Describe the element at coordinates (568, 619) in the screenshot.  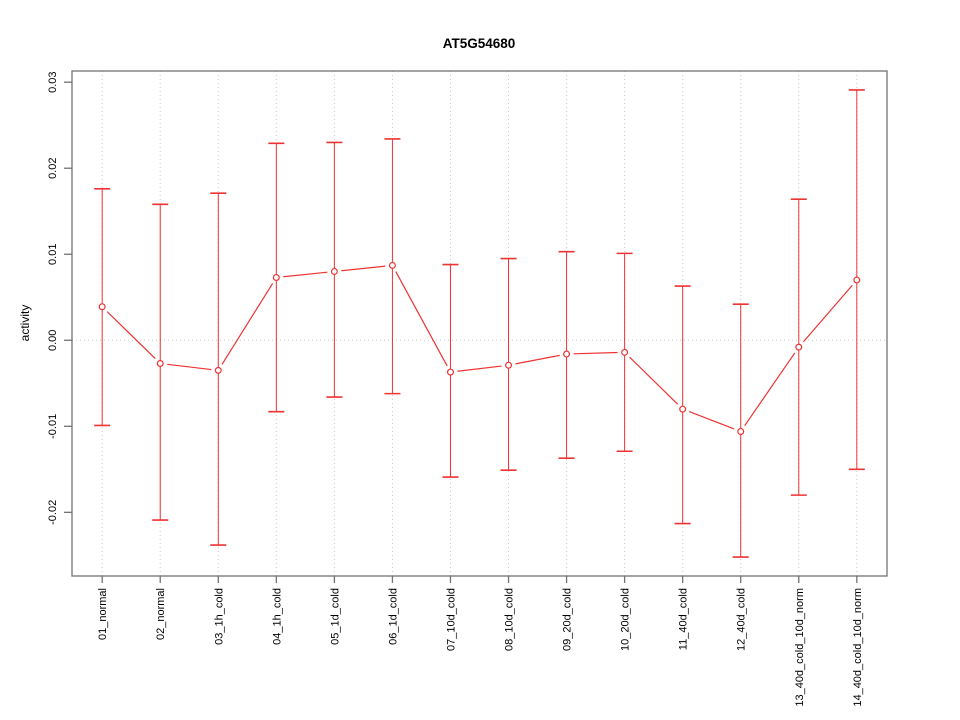
I see `x-tick-label: 09_20d_cold` at that location.